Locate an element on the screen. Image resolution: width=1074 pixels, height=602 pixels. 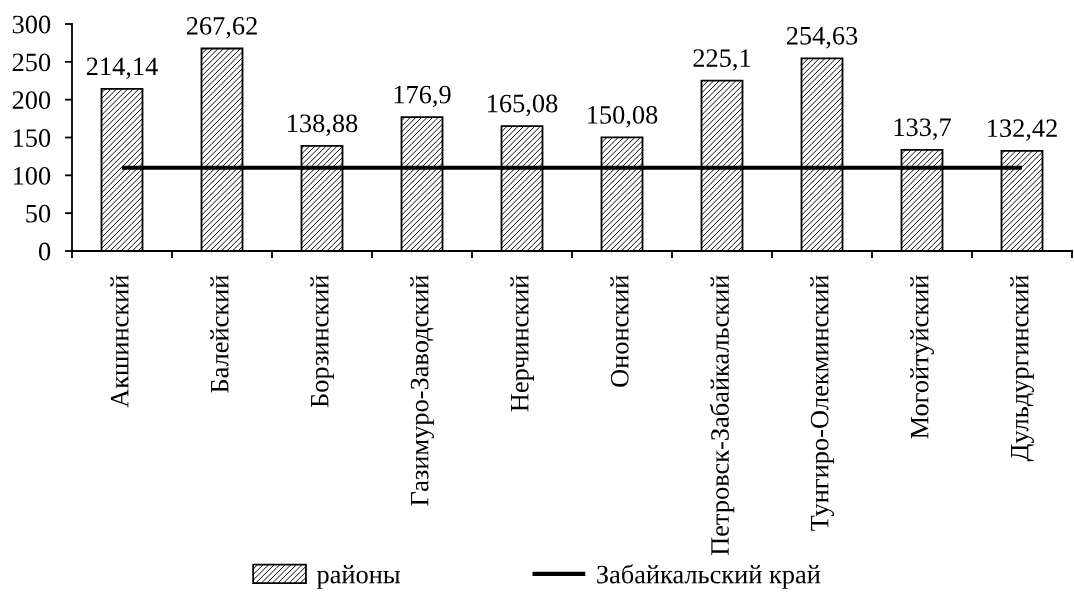
data-label: 138,88 is located at coordinates (323, 125).